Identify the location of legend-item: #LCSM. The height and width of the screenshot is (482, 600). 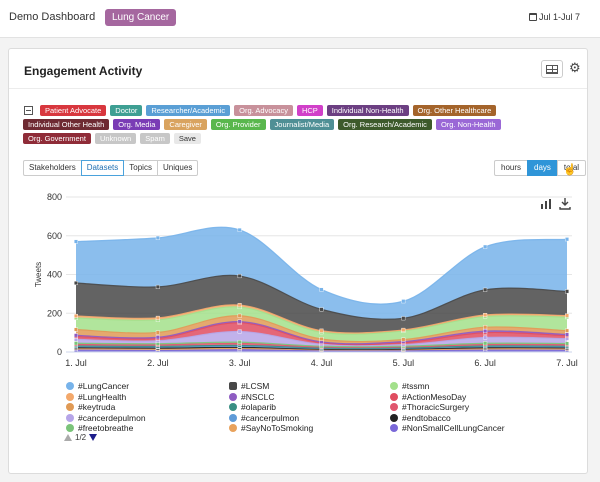
(249, 386).